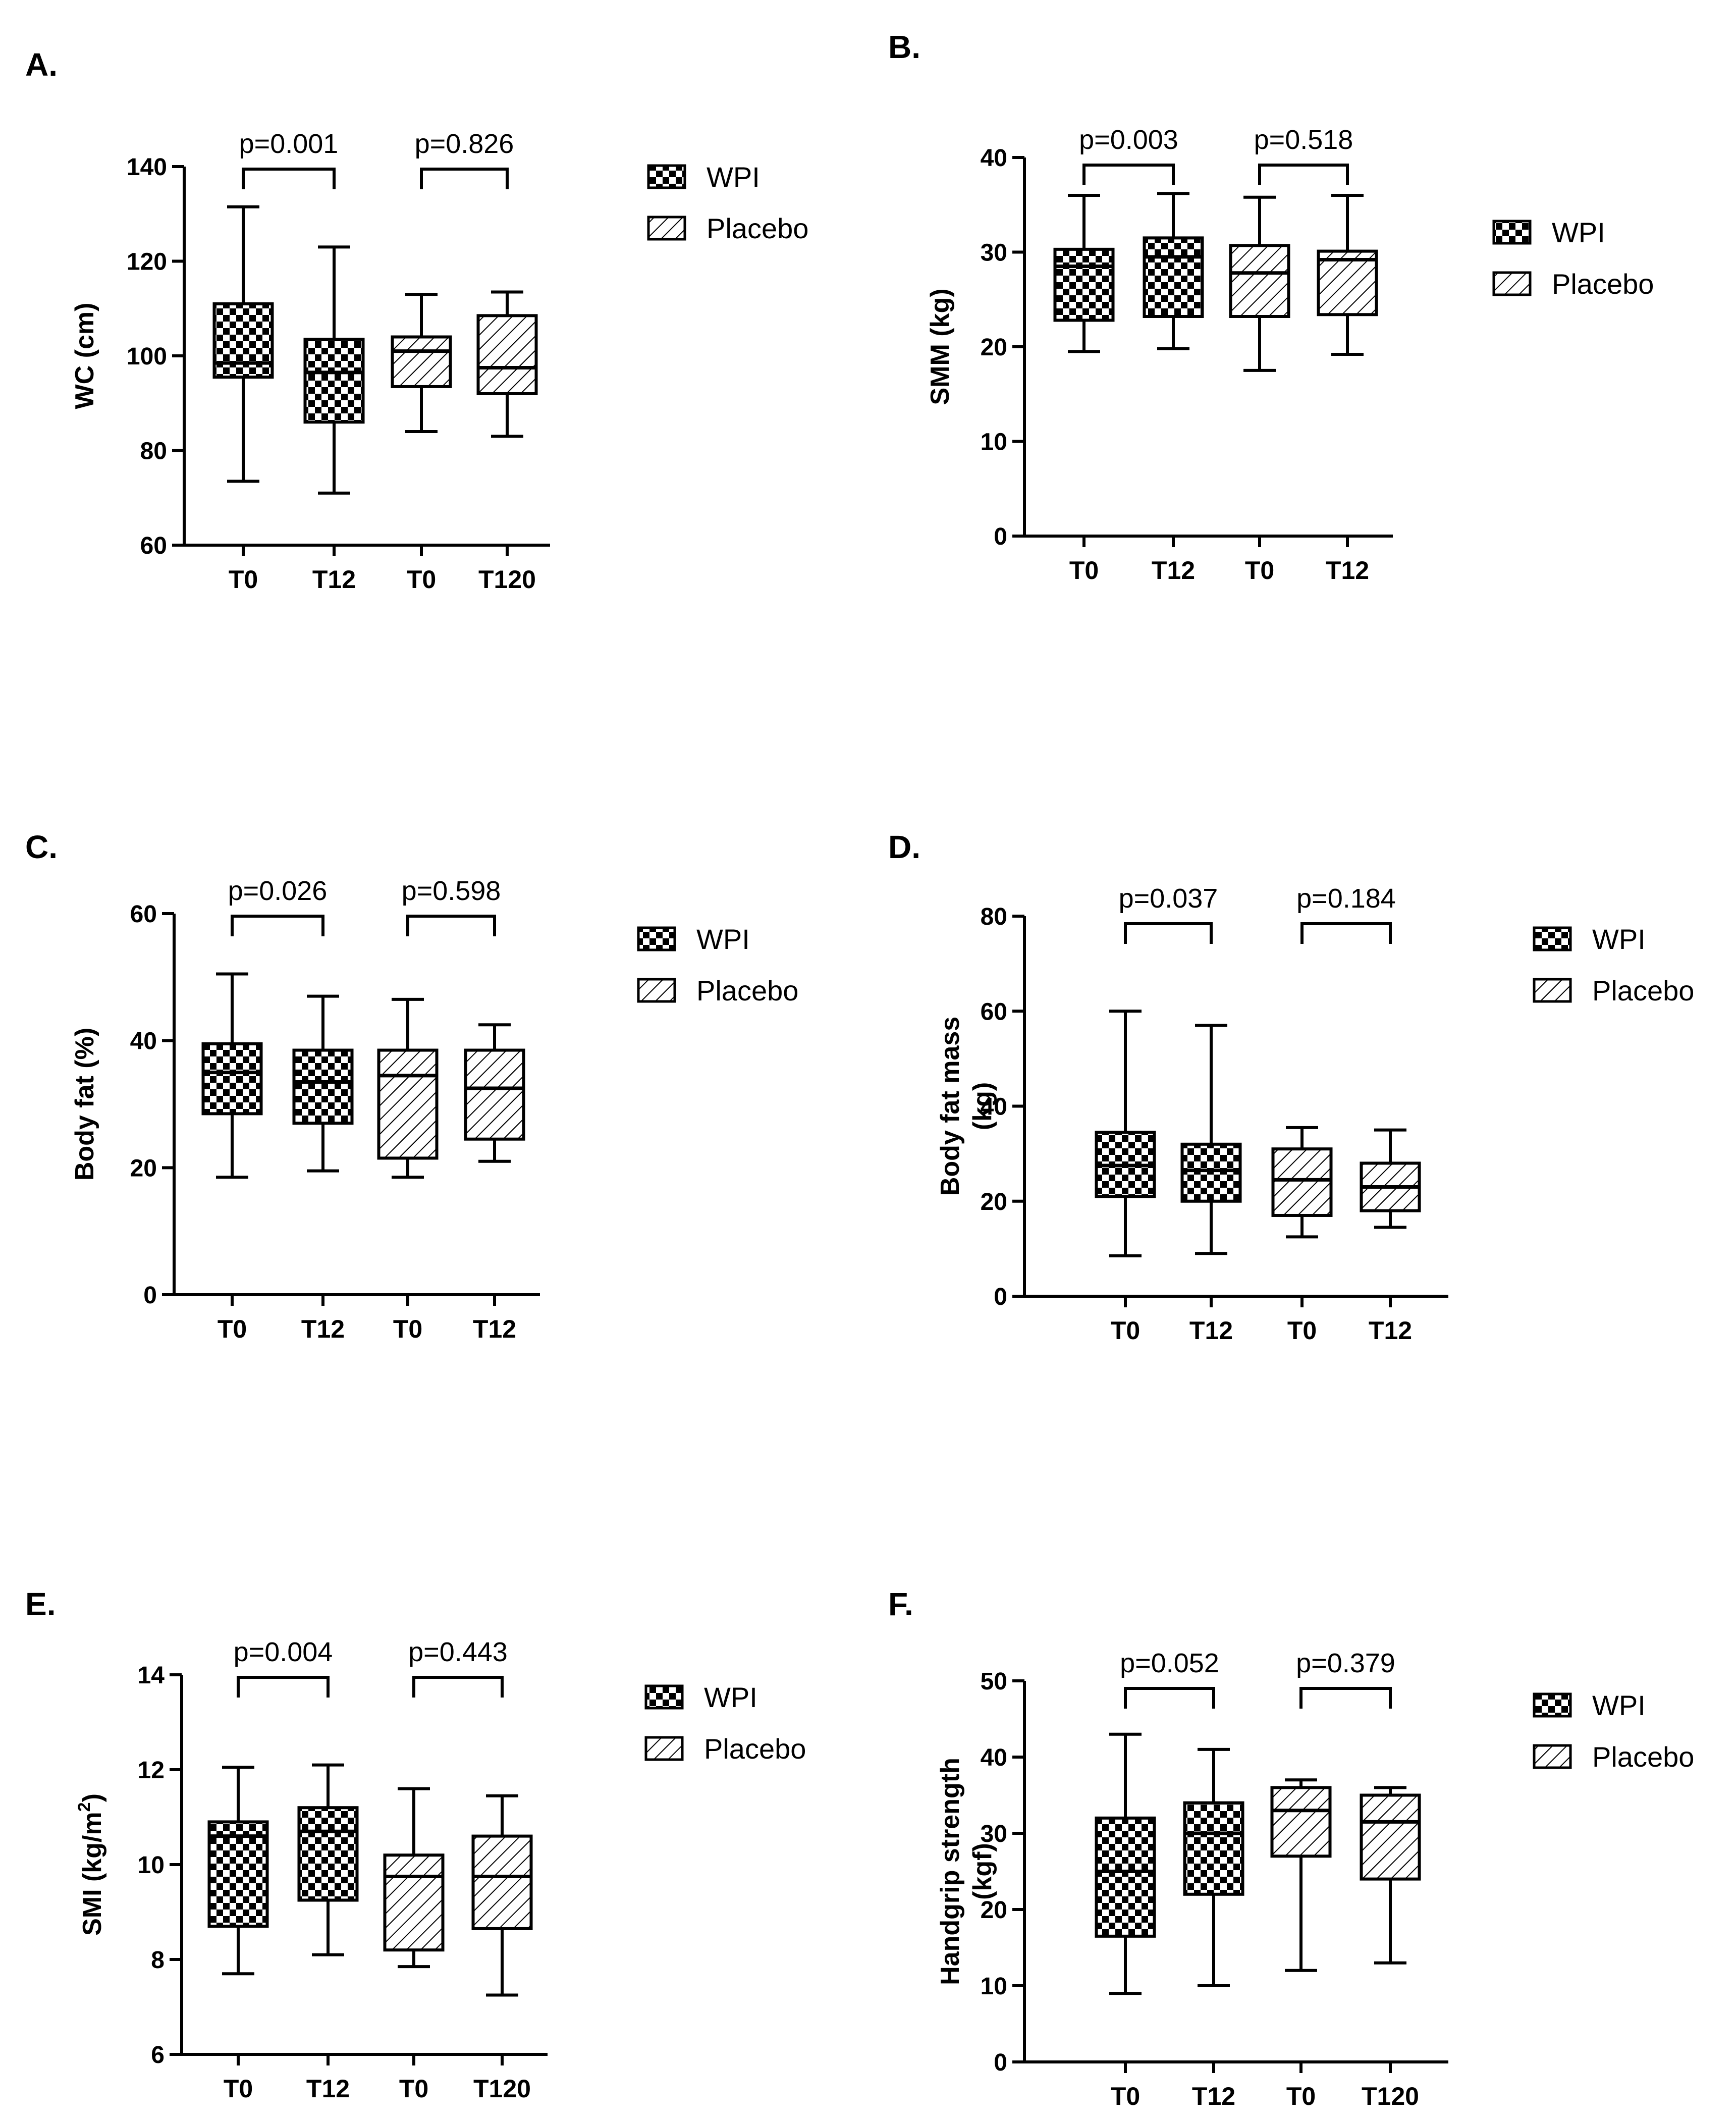  Describe the element at coordinates (900, 1604) in the screenshot. I see `panel-letter: F.` at that location.